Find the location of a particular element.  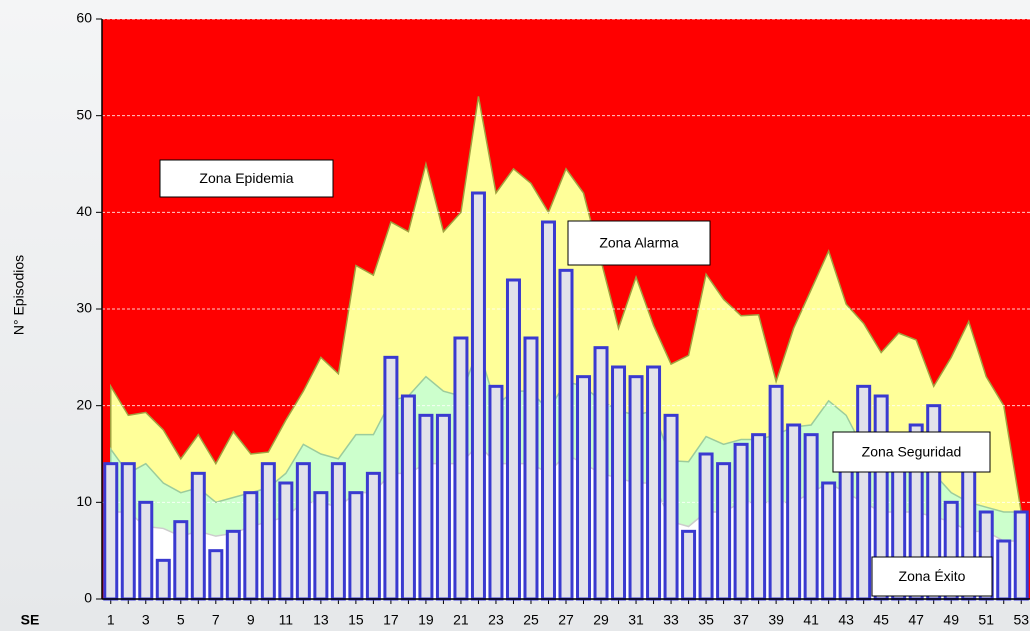

x-tick-label: 49 is located at coordinates (951, 620).